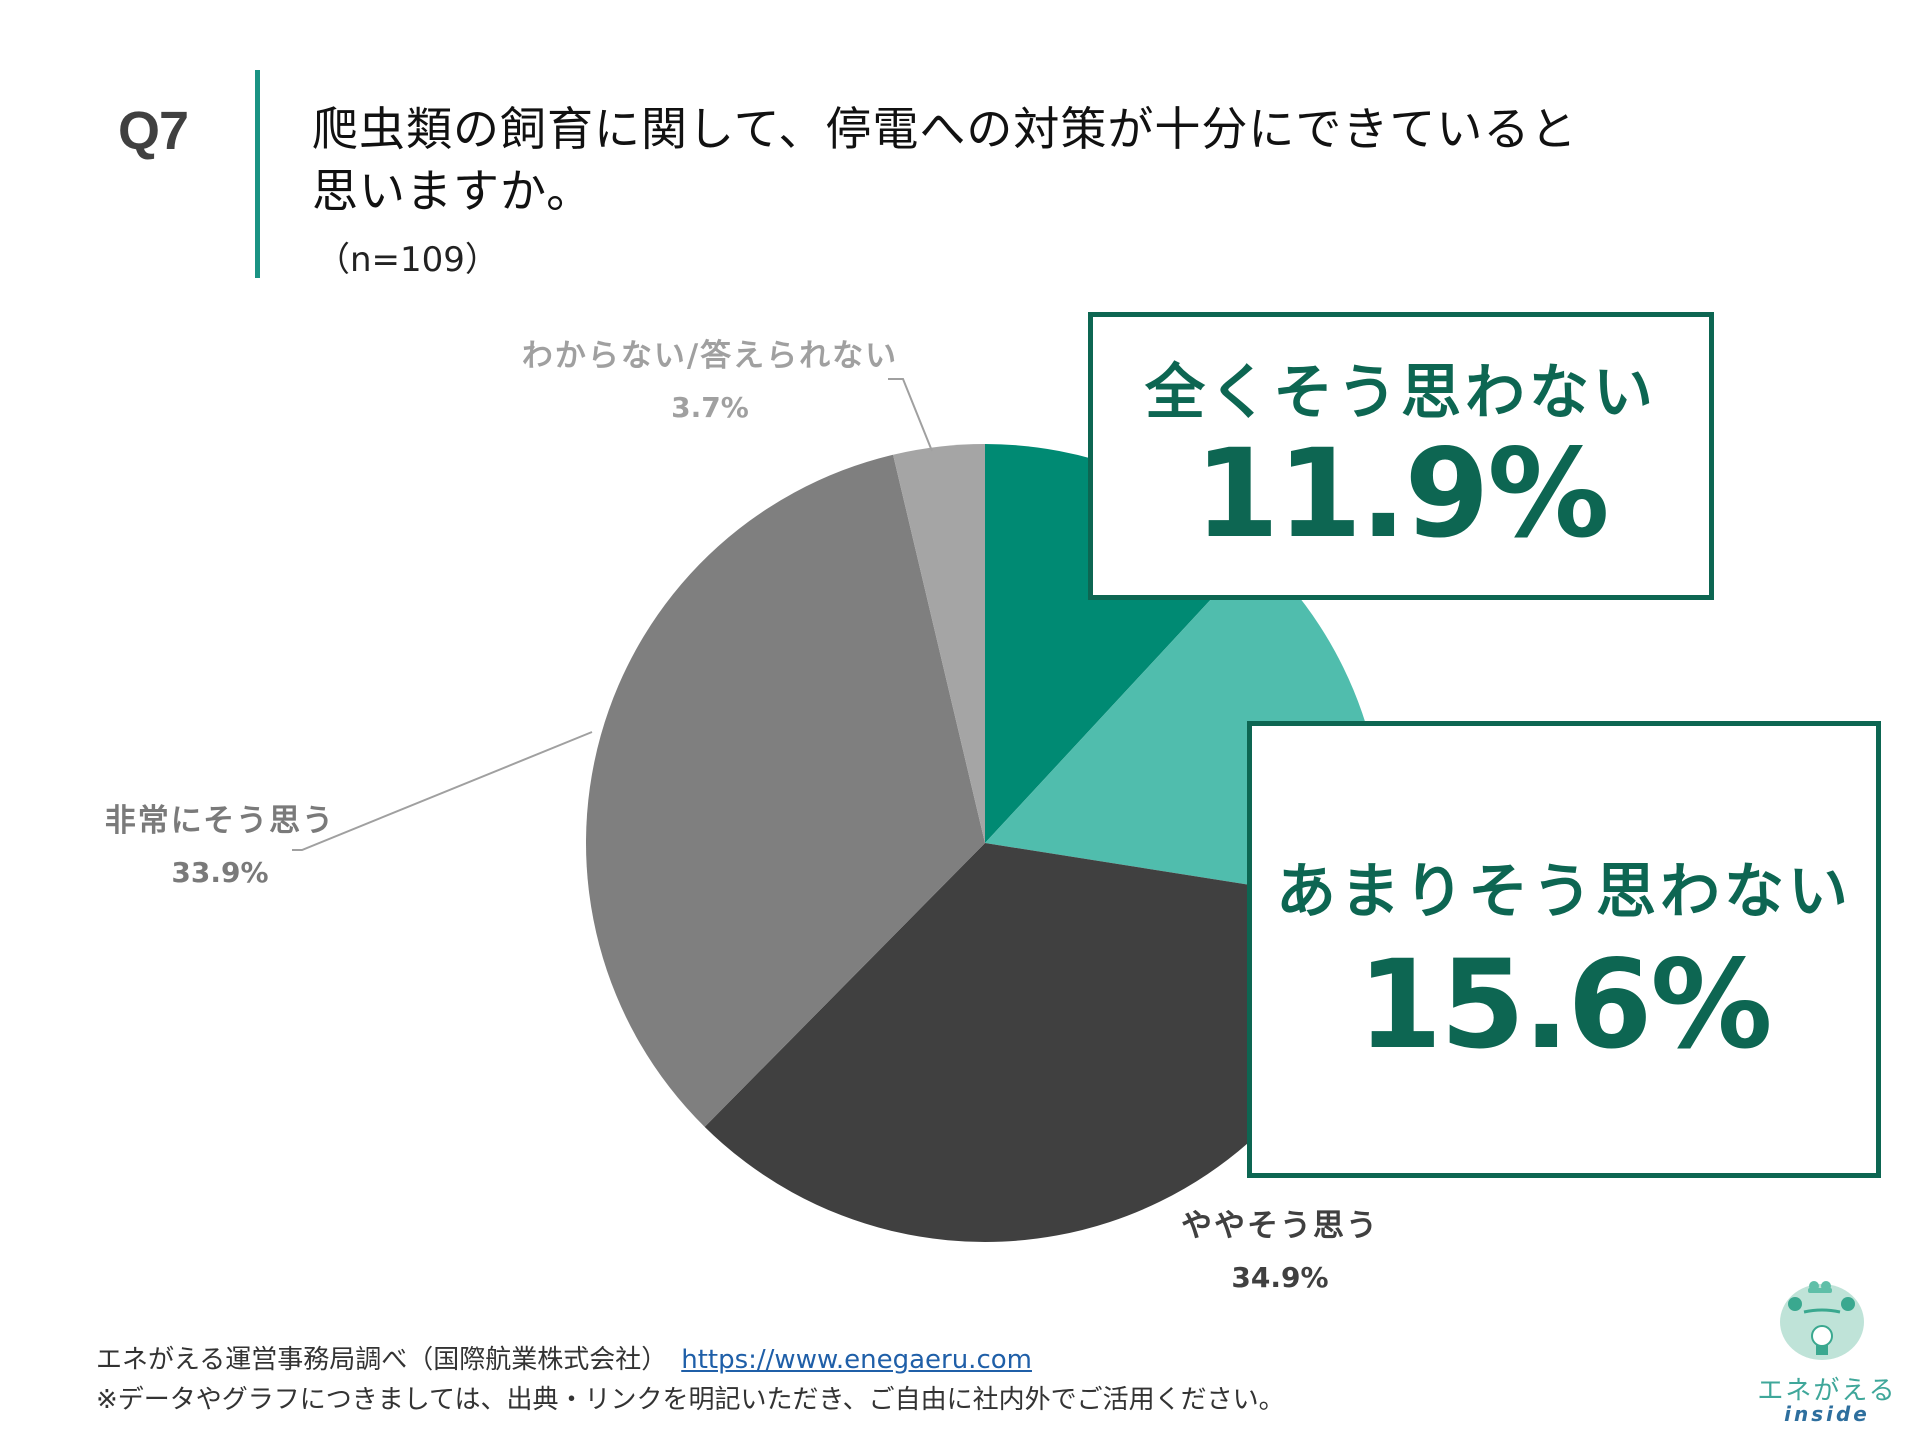 The width and height of the screenshot is (1920, 1440). What do you see at coordinates (710, 382) in the screenshot?
I see `data-label-unknown: わからない/答えられない 3.7%` at bounding box center [710, 382].